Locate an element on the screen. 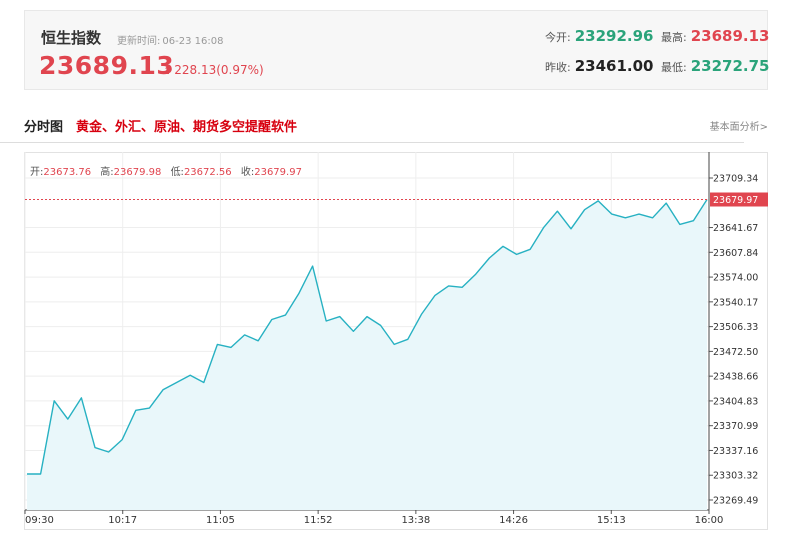 This screenshot has width=800, height=554. y-tick-label: 23303.32 is located at coordinates (735, 476).